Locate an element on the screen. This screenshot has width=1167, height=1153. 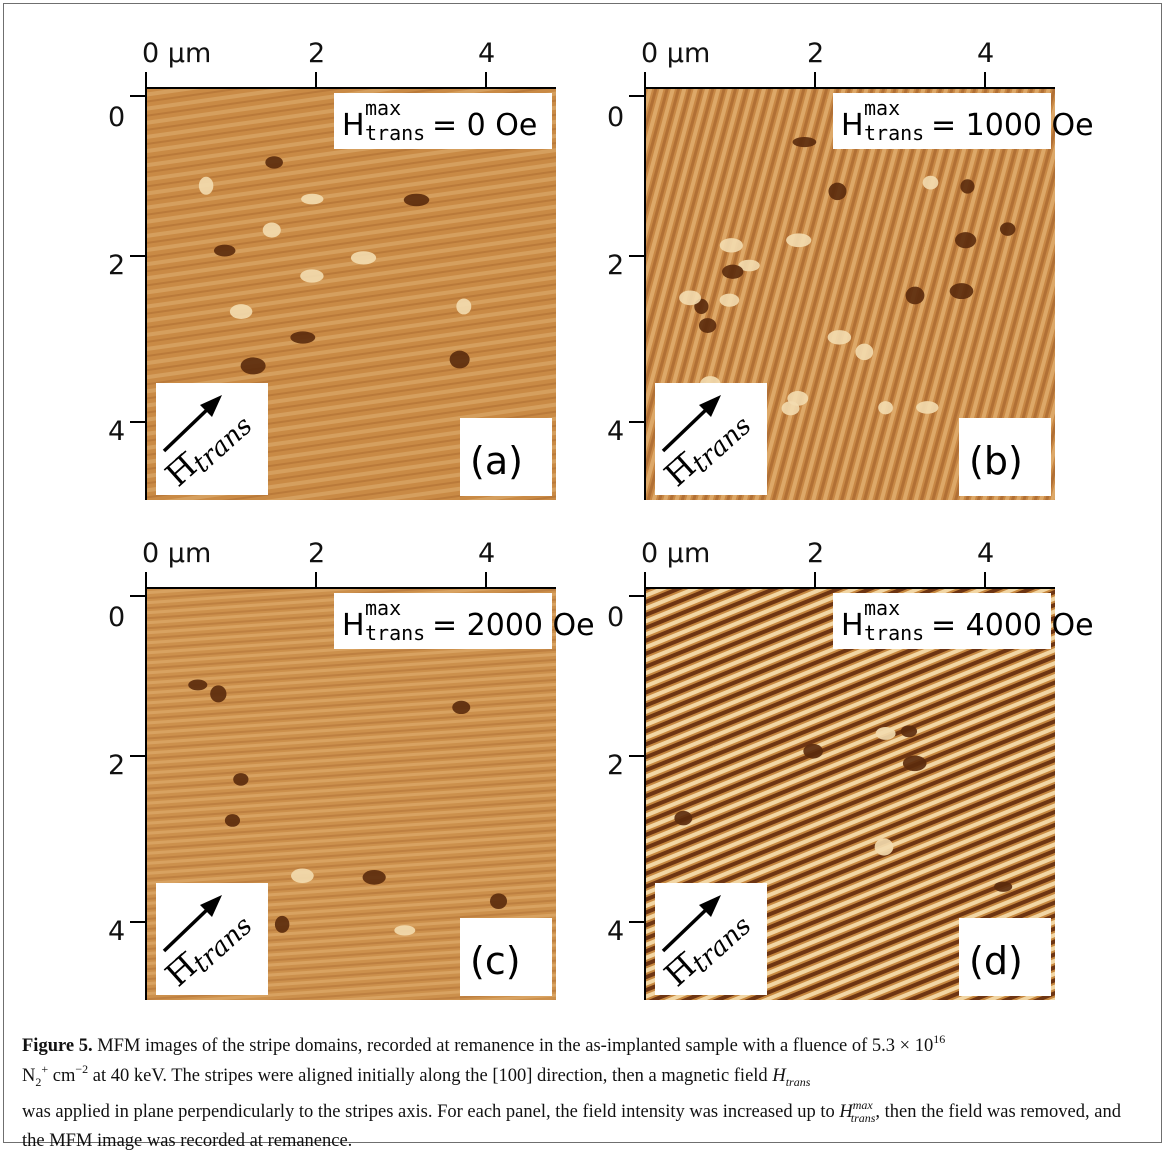
panel-letter: (d) is located at coordinates (996, 961).